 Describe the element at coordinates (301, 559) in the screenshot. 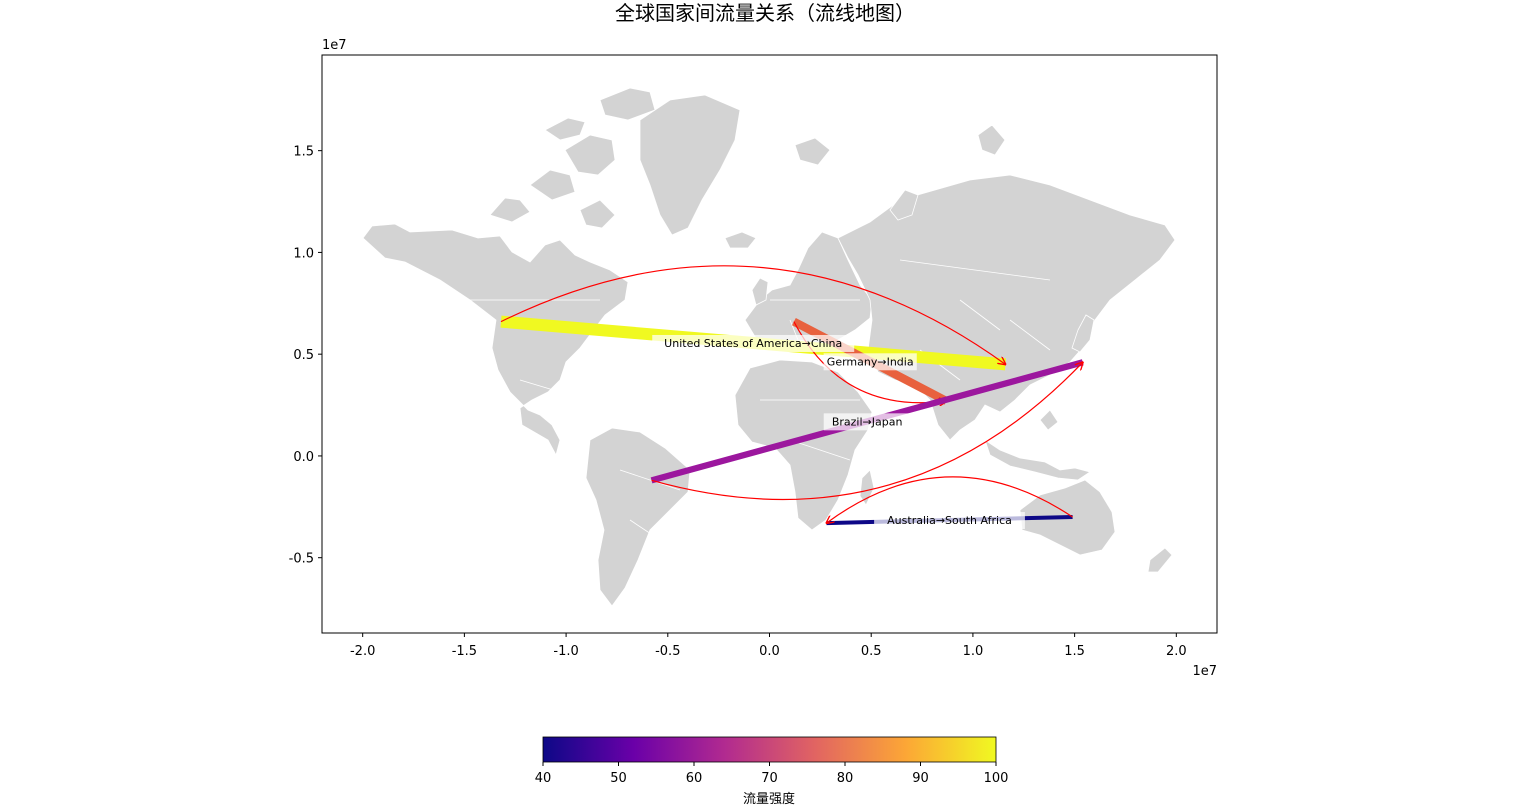

I see `y-tick-label: -0.5` at that location.